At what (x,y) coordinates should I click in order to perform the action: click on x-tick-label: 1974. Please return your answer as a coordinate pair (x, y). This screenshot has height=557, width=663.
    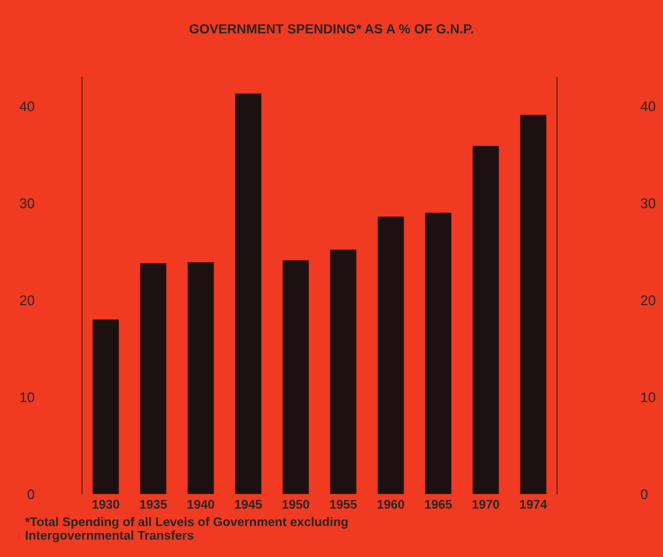
    Looking at the image, I should click on (534, 504).